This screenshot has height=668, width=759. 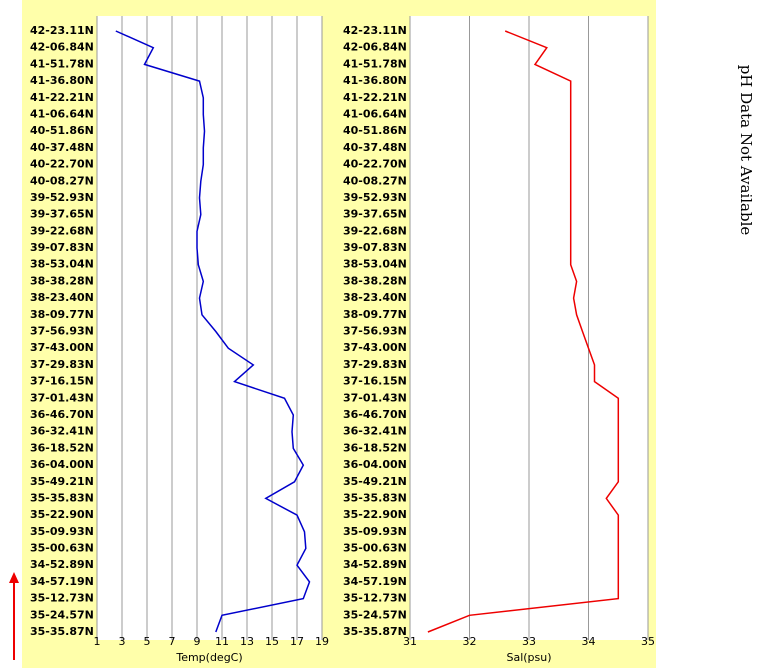 I want to click on x-tick-label: 31, so click(x=410, y=641).